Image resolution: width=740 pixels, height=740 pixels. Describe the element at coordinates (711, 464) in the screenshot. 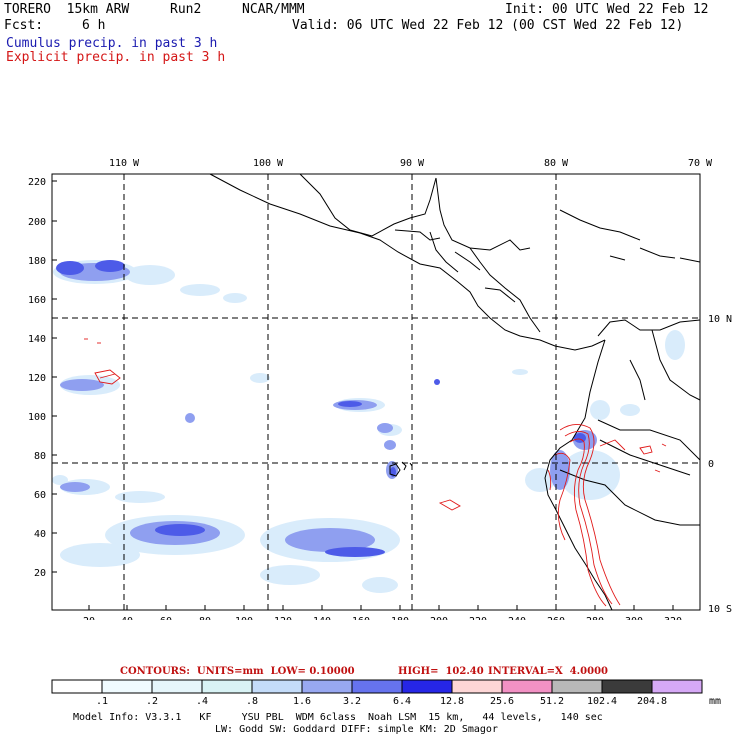

I see `lat-label-0: 0` at that location.